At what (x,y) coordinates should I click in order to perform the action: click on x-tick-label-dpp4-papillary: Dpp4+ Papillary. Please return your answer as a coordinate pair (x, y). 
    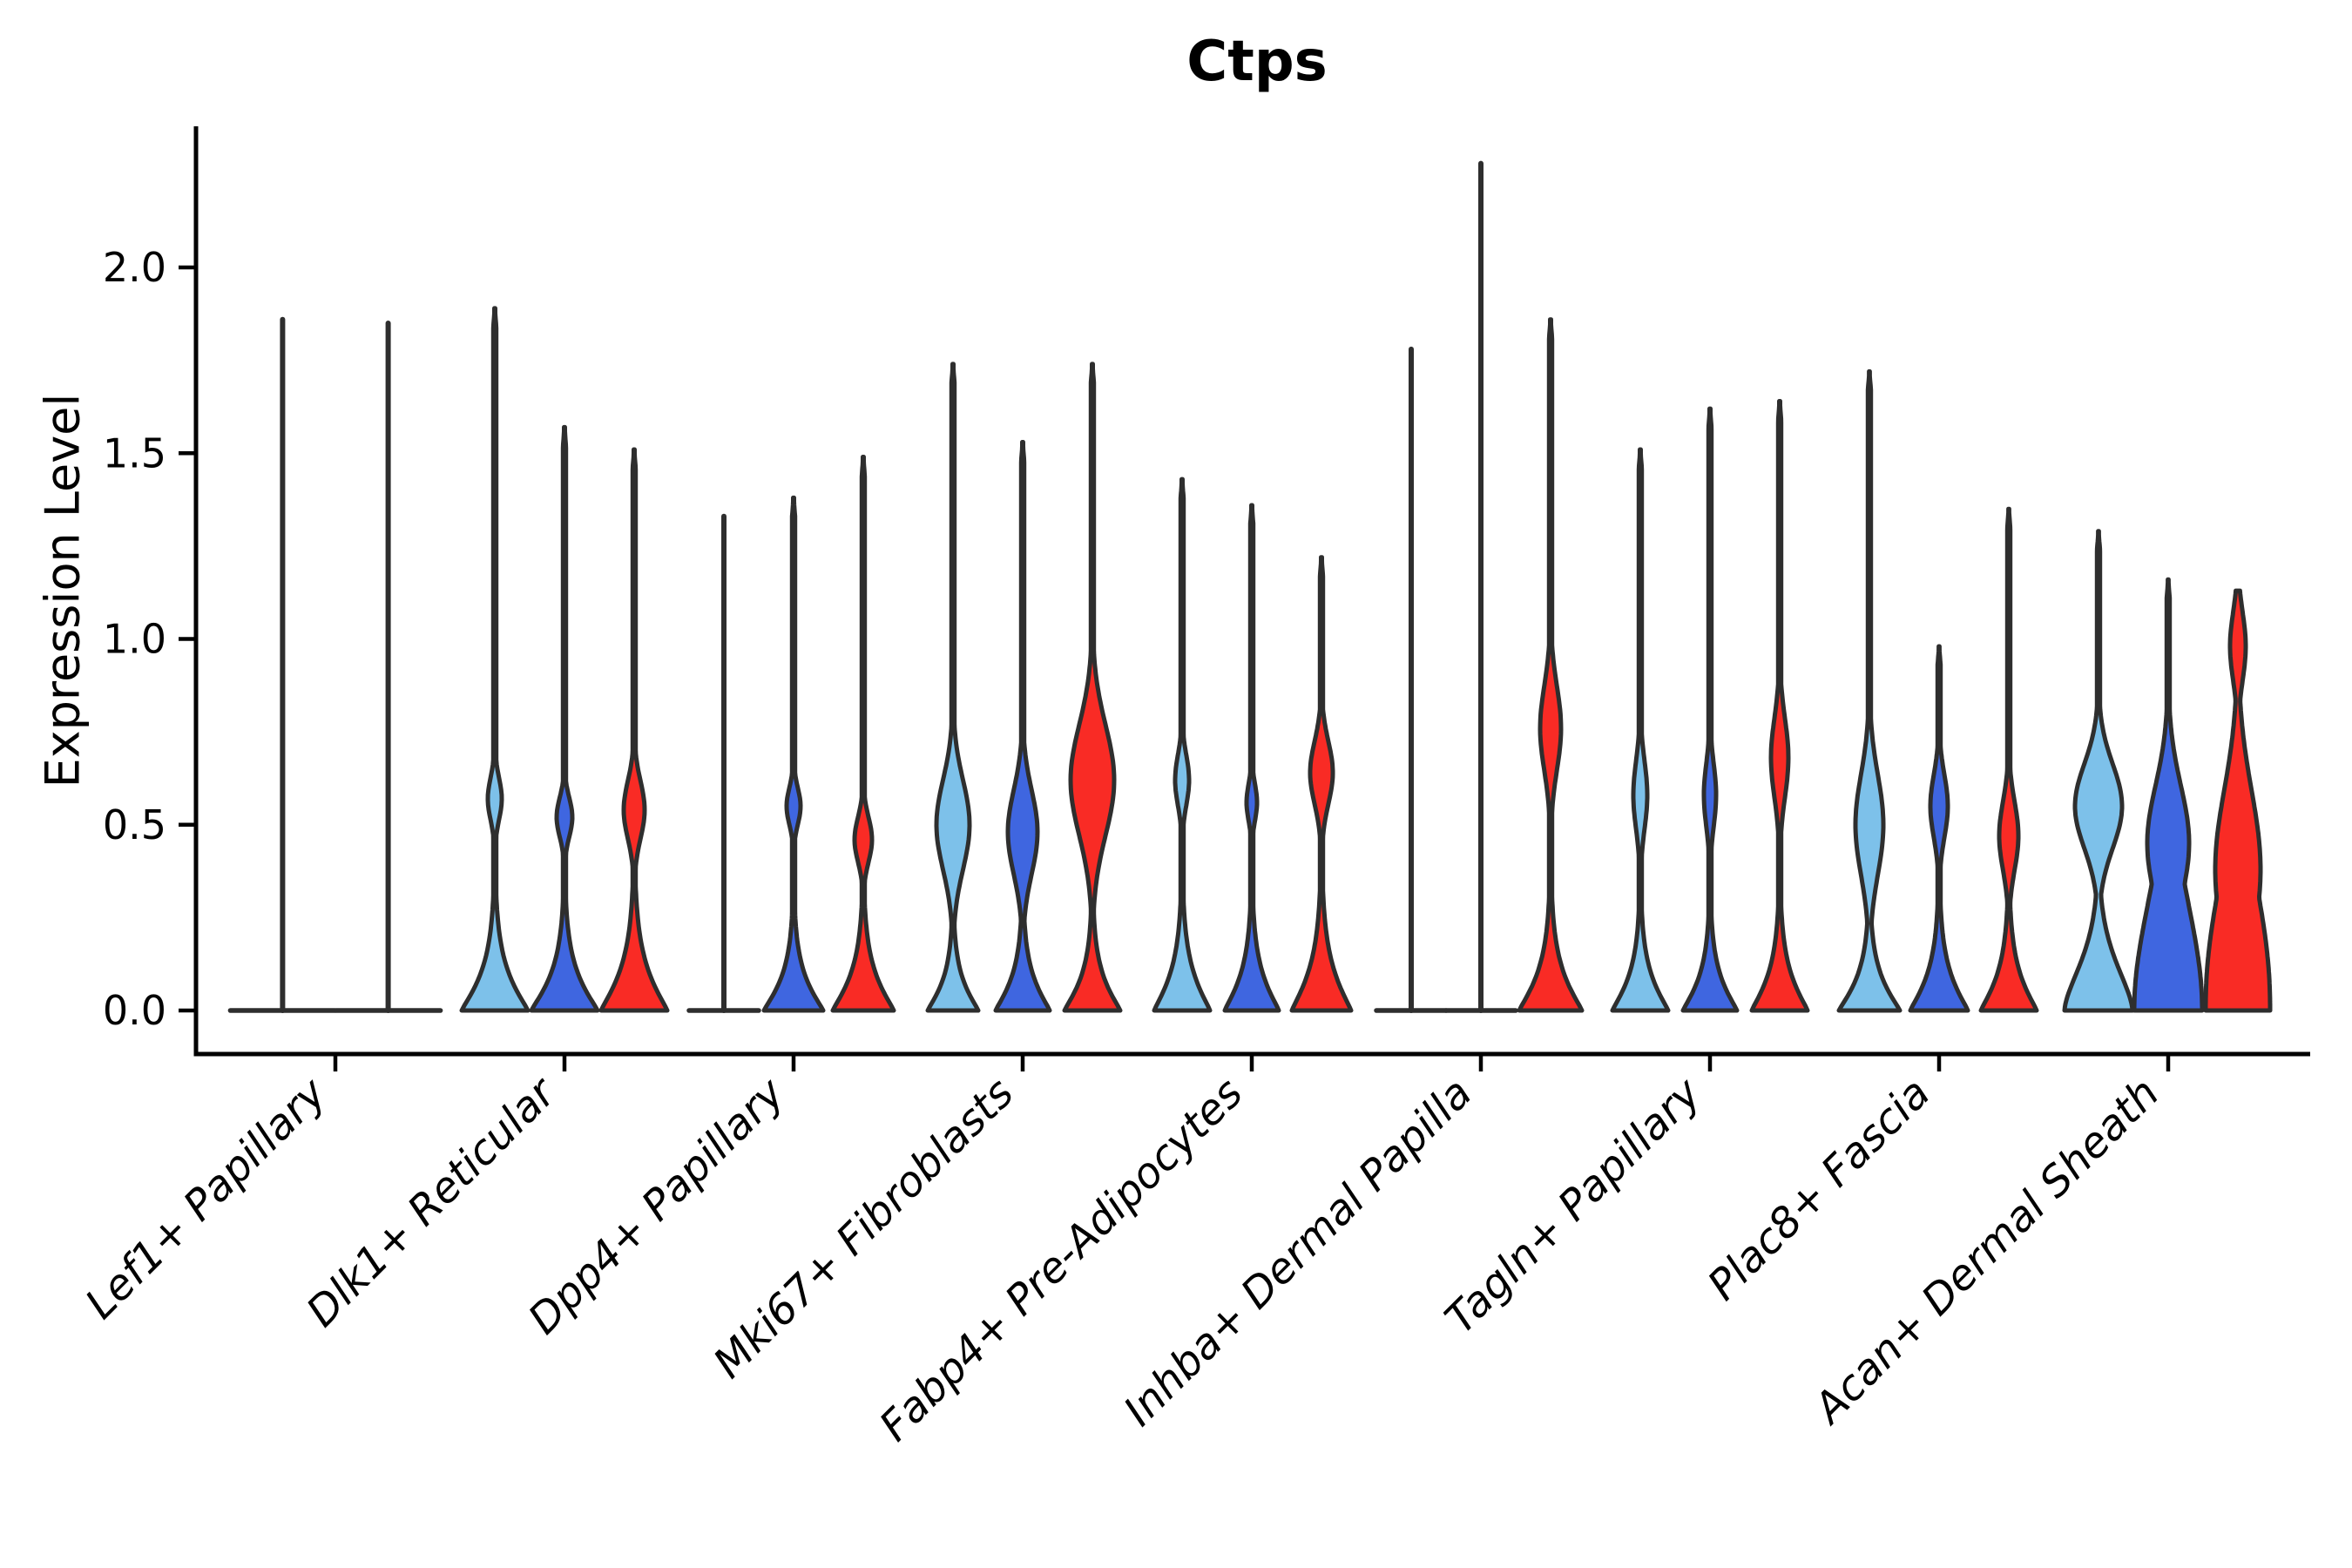
    Looking at the image, I should click on (657, 1205).